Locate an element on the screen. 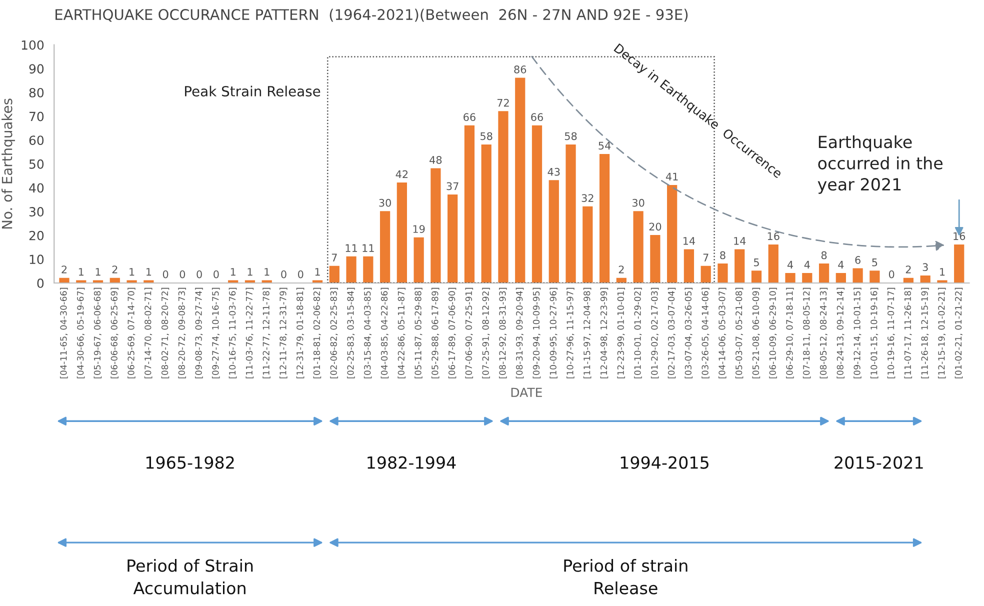  data-label: 58 is located at coordinates (486, 136).